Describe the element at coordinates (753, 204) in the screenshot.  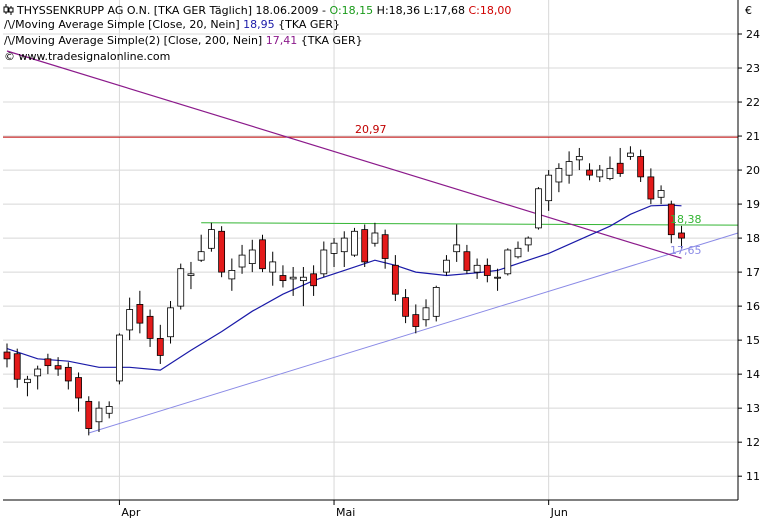
I see `y-tick-label: 19` at that location.